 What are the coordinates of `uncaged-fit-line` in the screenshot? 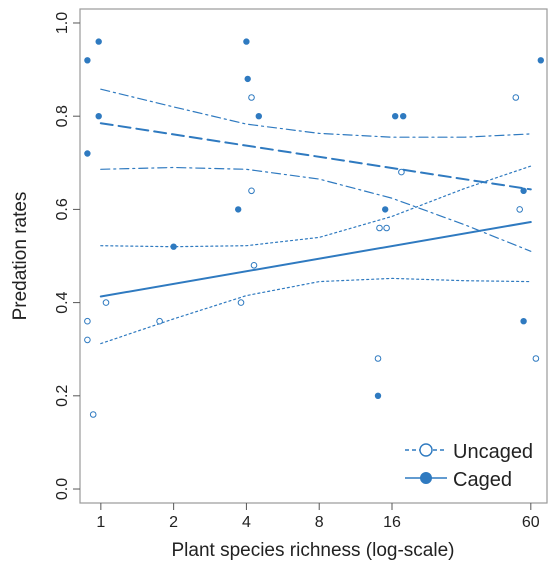 It's located at (315, 259).